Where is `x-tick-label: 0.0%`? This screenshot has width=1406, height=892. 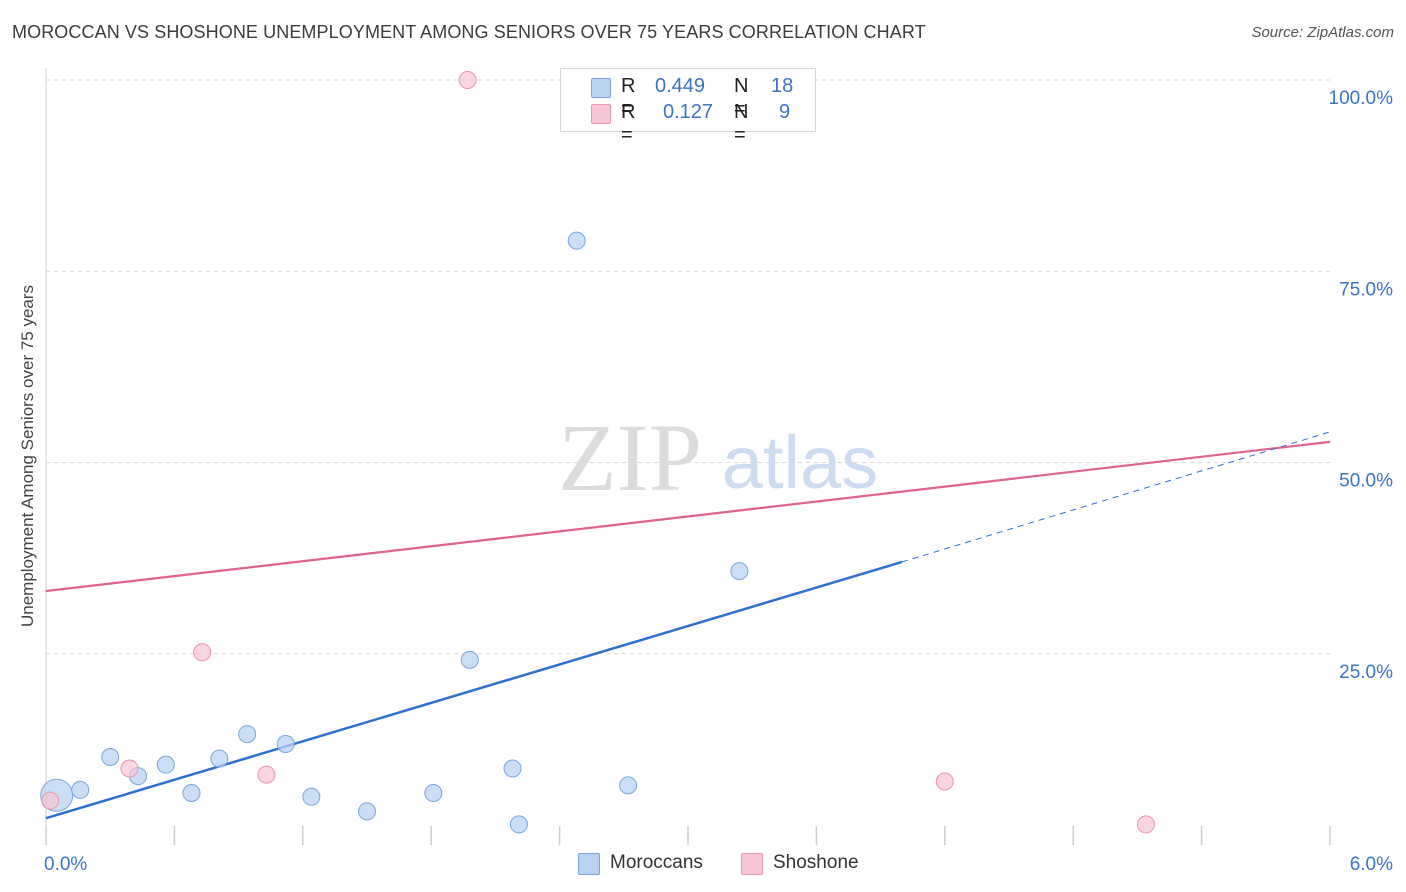 x-tick-label: 0.0% is located at coordinates (65, 864).